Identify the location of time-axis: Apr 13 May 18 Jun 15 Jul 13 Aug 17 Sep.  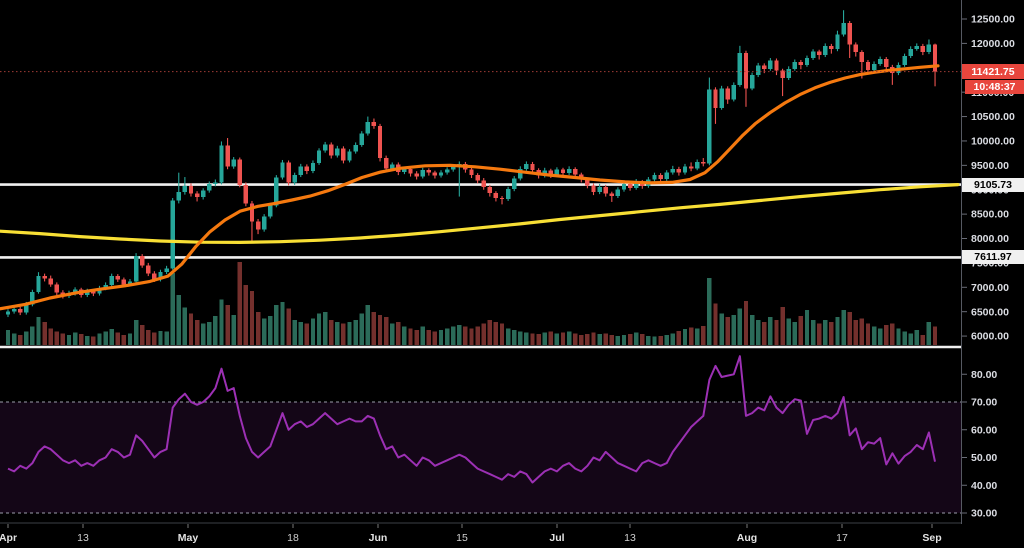
(471, 534).